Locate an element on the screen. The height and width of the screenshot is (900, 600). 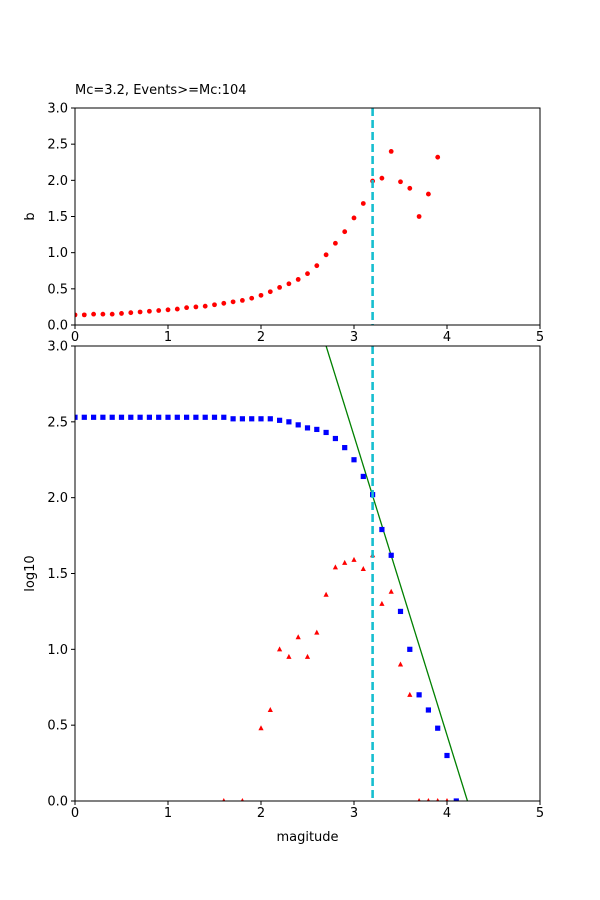
x-tick-label: 1 is located at coordinates (168, 813).